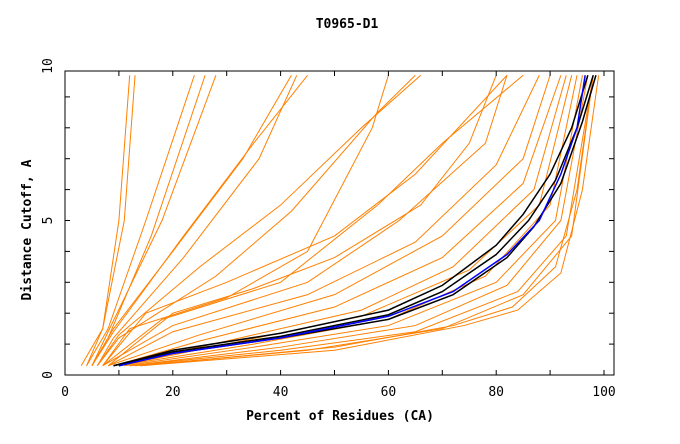 The width and height of the screenshot is (680, 444). What do you see at coordinates (48, 375) in the screenshot?
I see `y-tick-label: 0` at bounding box center [48, 375].